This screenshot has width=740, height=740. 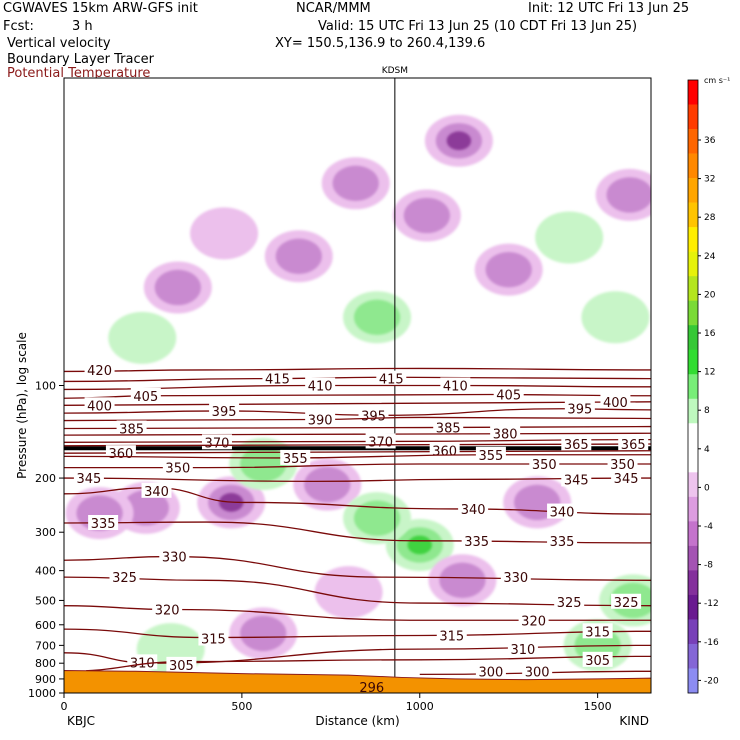 What do you see at coordinates (708, 527) in the screenshot?
I see `colorbar-tick-label: -4` at bounding box center [708, 527].